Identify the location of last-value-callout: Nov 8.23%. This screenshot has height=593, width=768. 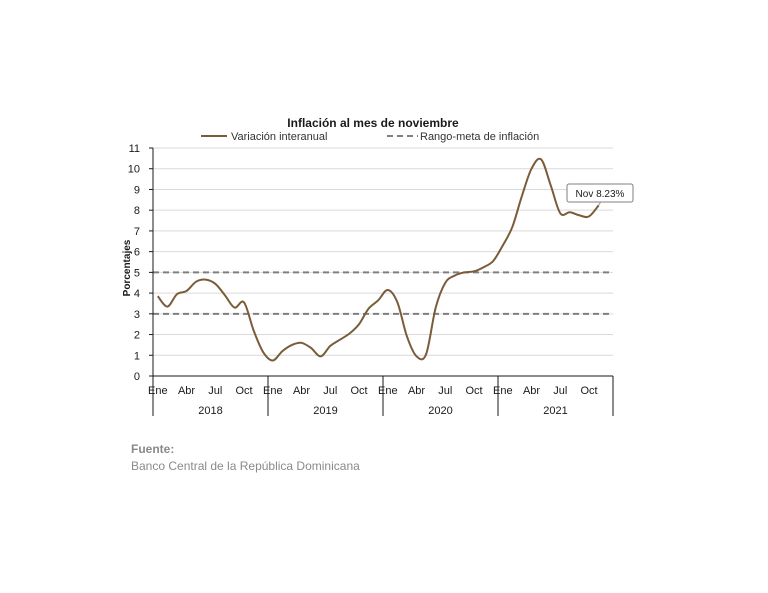
(600, 194).